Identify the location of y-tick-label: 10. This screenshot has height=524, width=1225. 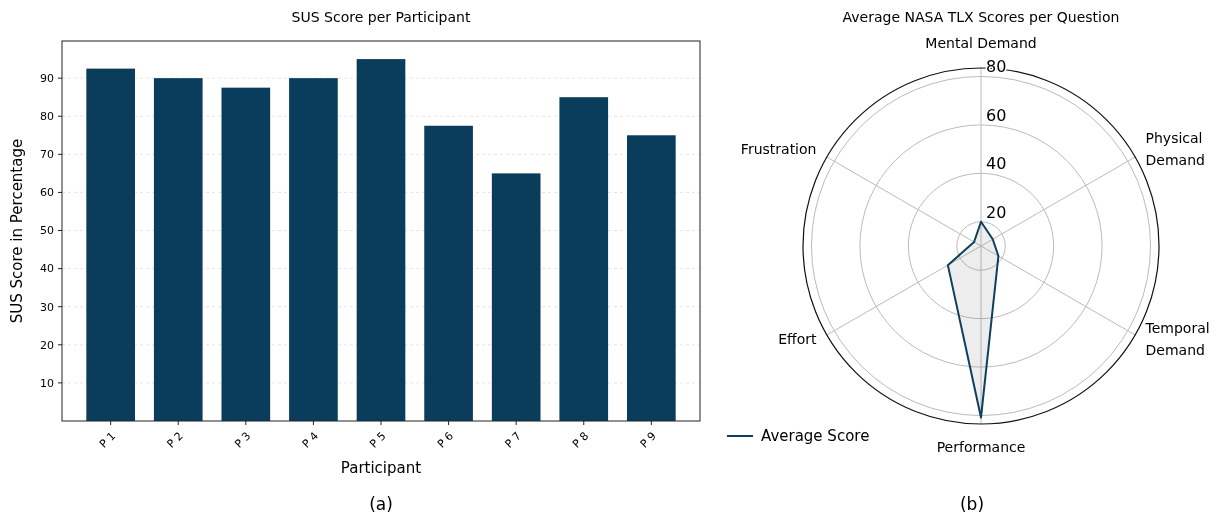
(47, 383).